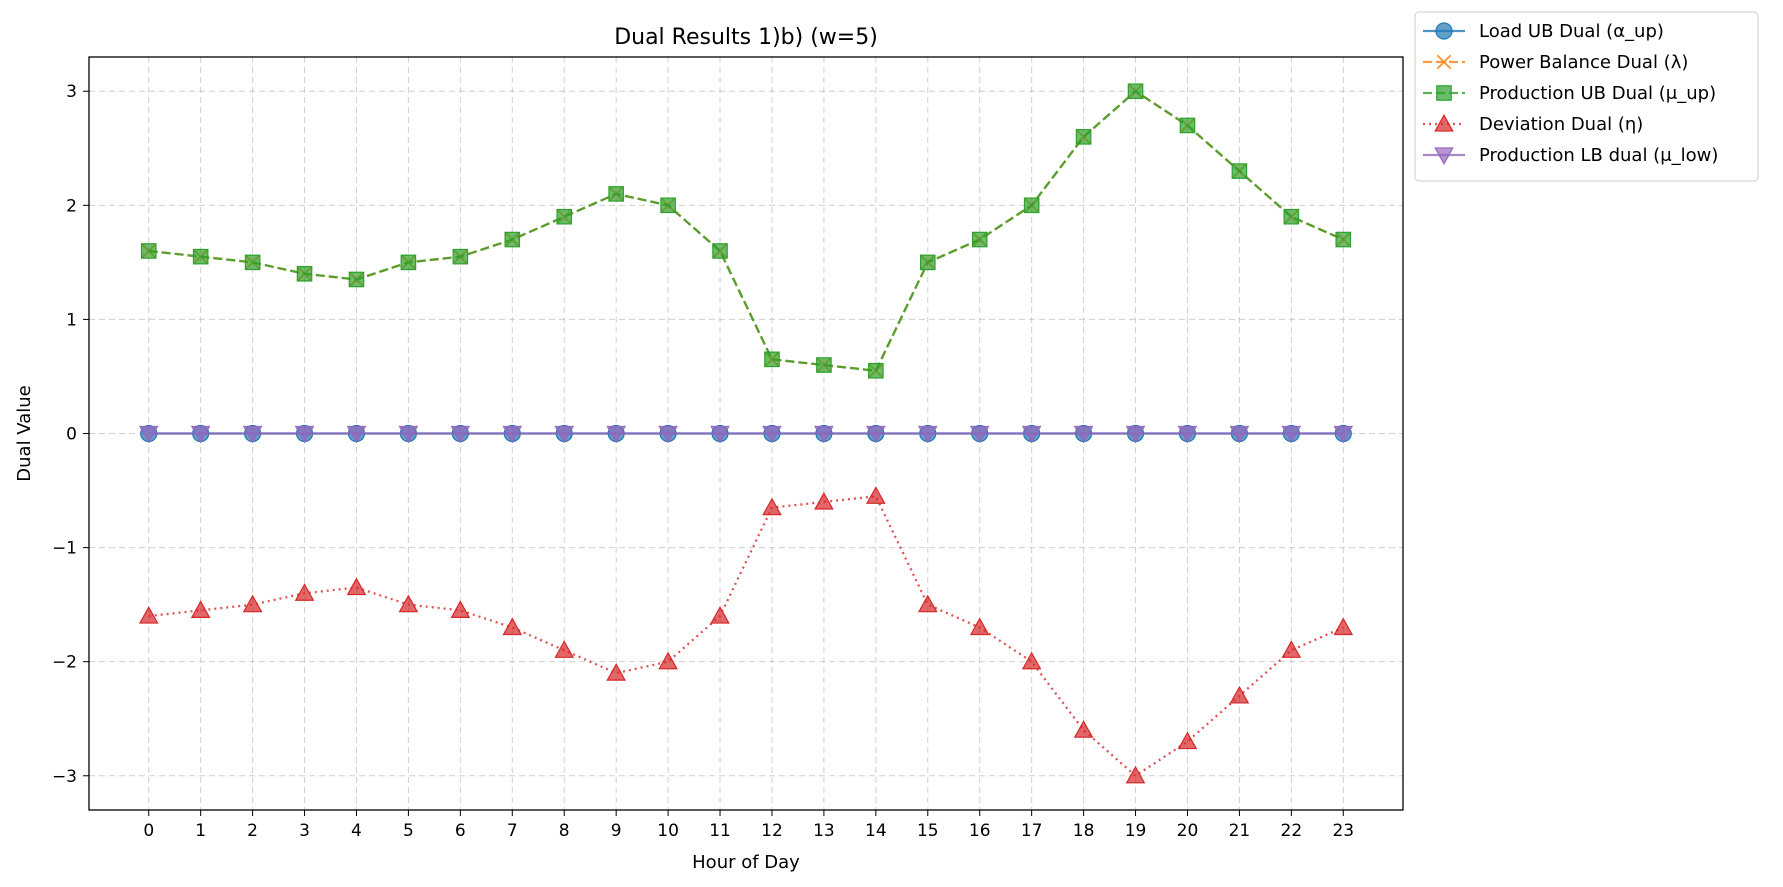 The height and width of the screenshot is (887, 1783). Describe the element at coordinates (1343, 831) in the screenshot. I see `x-tick-label: 23` at that location.